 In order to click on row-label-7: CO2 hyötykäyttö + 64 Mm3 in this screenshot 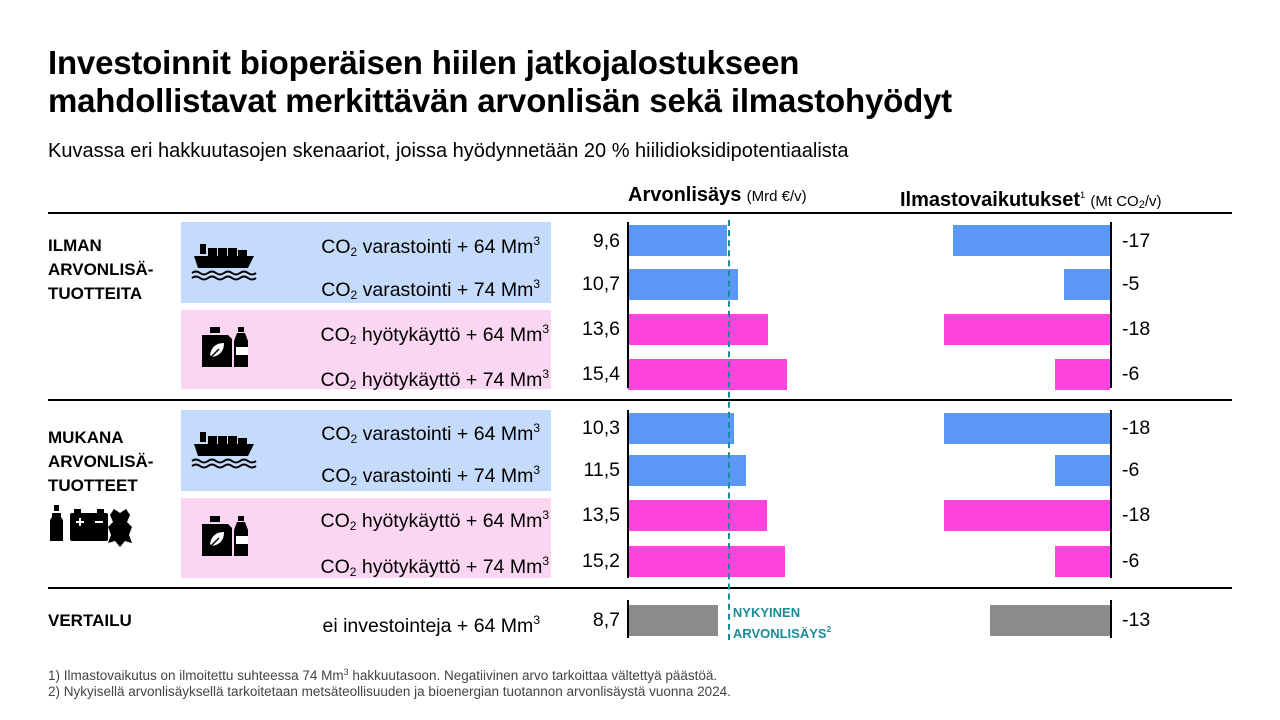, I will do `click(435, 520)`.